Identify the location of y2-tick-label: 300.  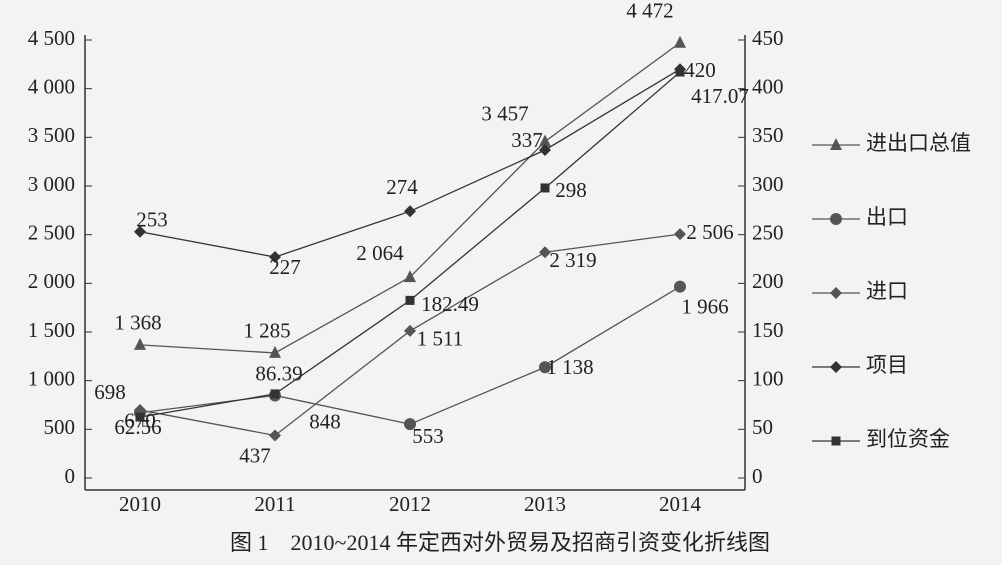
(768, 184).